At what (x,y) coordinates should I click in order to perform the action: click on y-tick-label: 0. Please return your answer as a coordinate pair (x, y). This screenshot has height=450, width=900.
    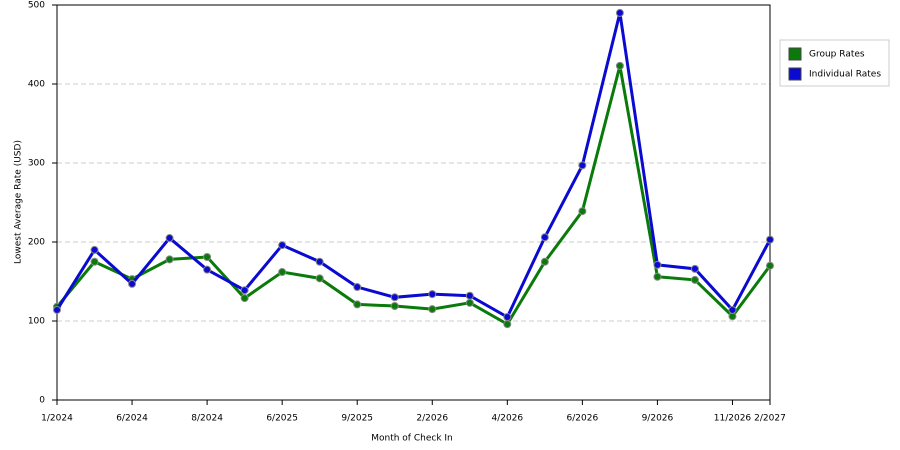
    Looking at the image, I should click on (42, 401).